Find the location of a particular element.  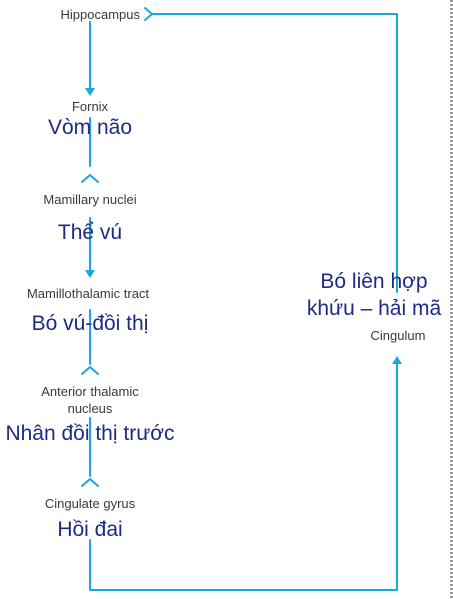

mamillary-chevron-icon is located at coordinates (90, 178).